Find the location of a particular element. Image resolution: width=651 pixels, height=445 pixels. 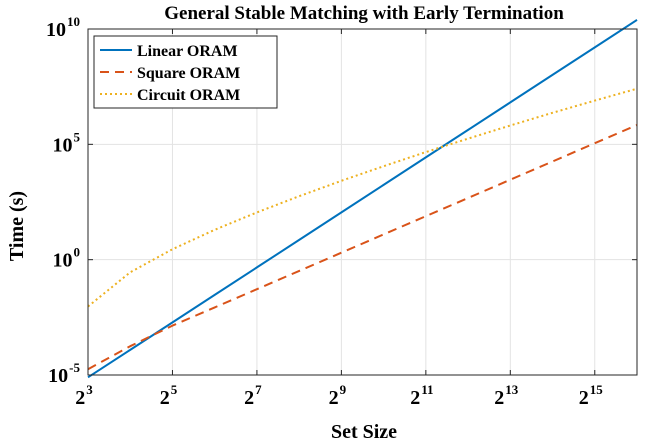

x-tick-exp: 15 is located at coordinates (597, 389).